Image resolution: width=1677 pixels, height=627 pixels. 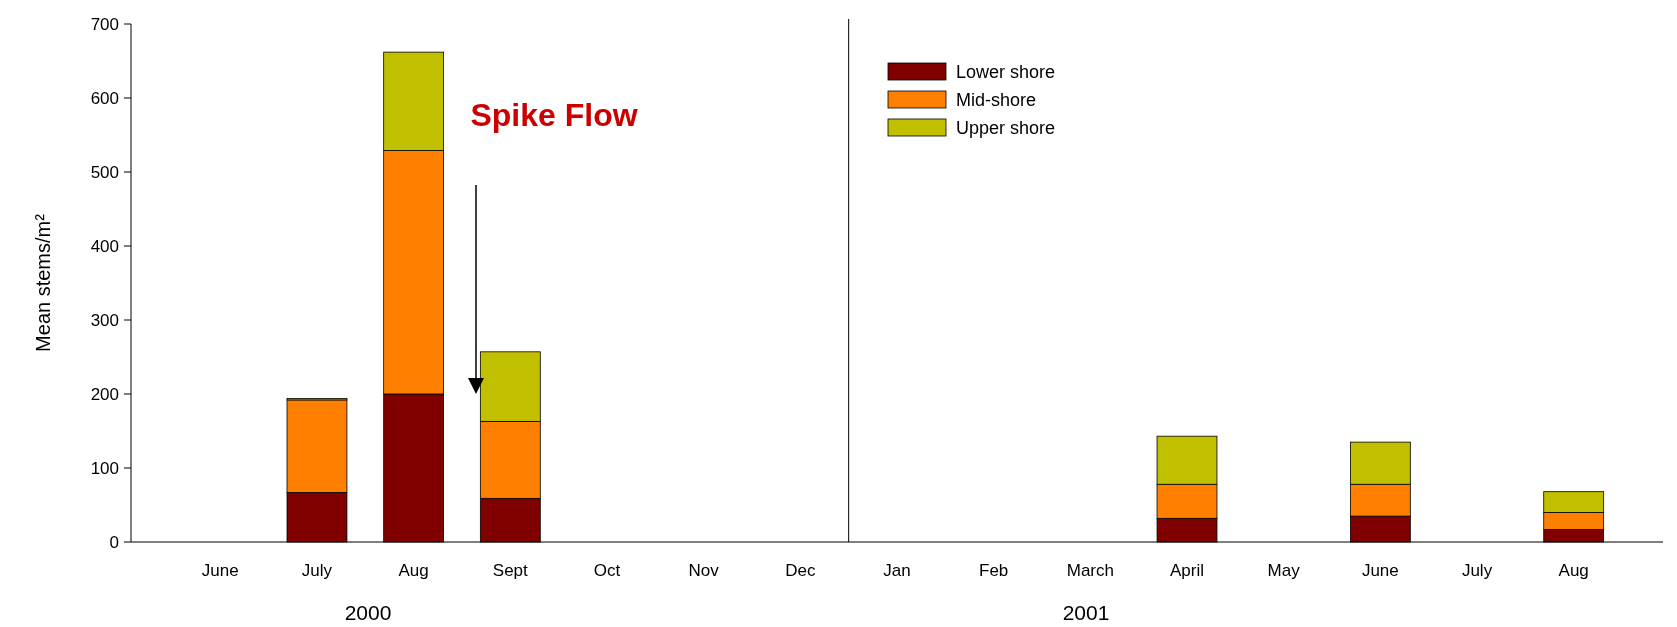 I want to click on y-tick-label: 600, so click(x=104, y=98).